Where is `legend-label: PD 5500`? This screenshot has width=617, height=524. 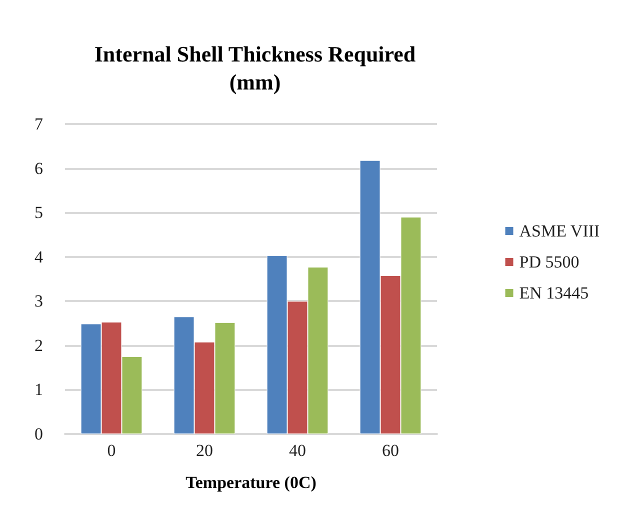
legend-label: PD 5500 is located at coordinates (549, 262).